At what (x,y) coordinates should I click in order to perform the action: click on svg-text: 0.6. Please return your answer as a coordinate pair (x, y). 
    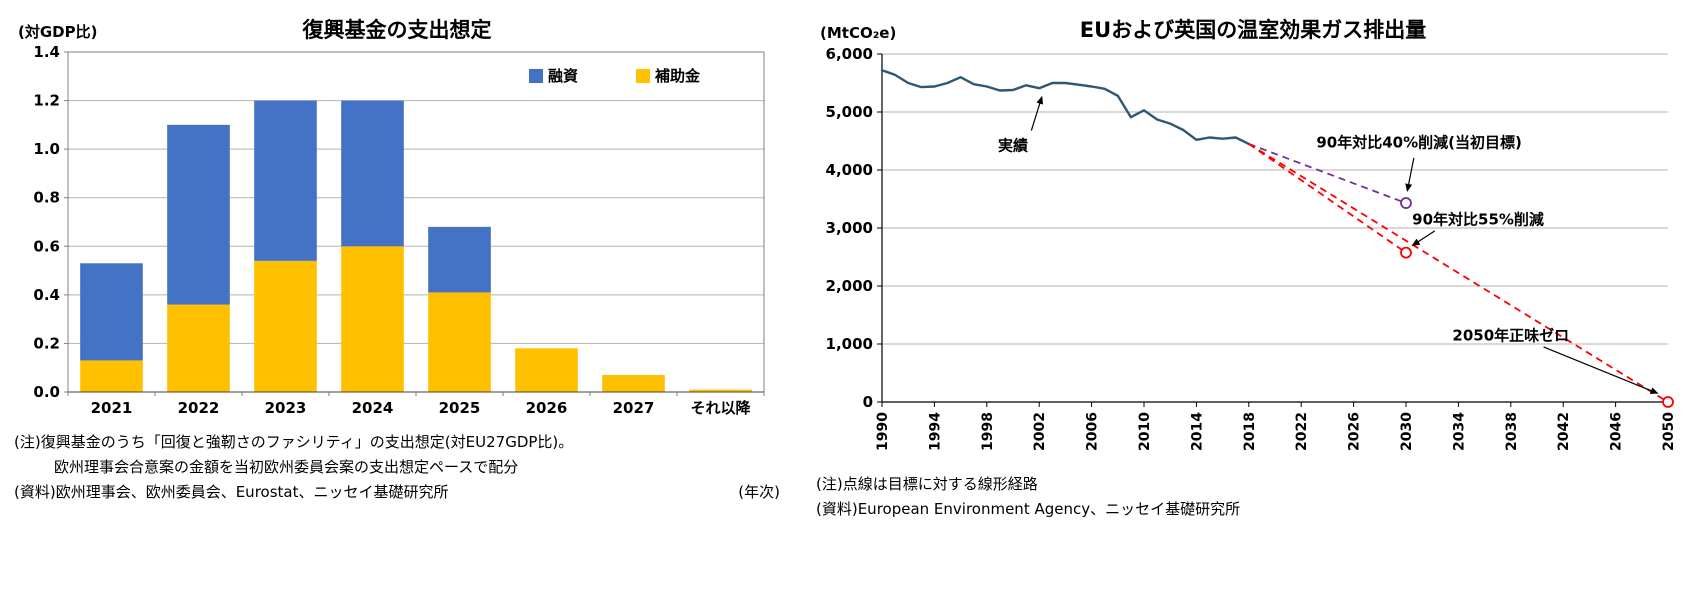
    Looking at the image, I should click on (46, 246).